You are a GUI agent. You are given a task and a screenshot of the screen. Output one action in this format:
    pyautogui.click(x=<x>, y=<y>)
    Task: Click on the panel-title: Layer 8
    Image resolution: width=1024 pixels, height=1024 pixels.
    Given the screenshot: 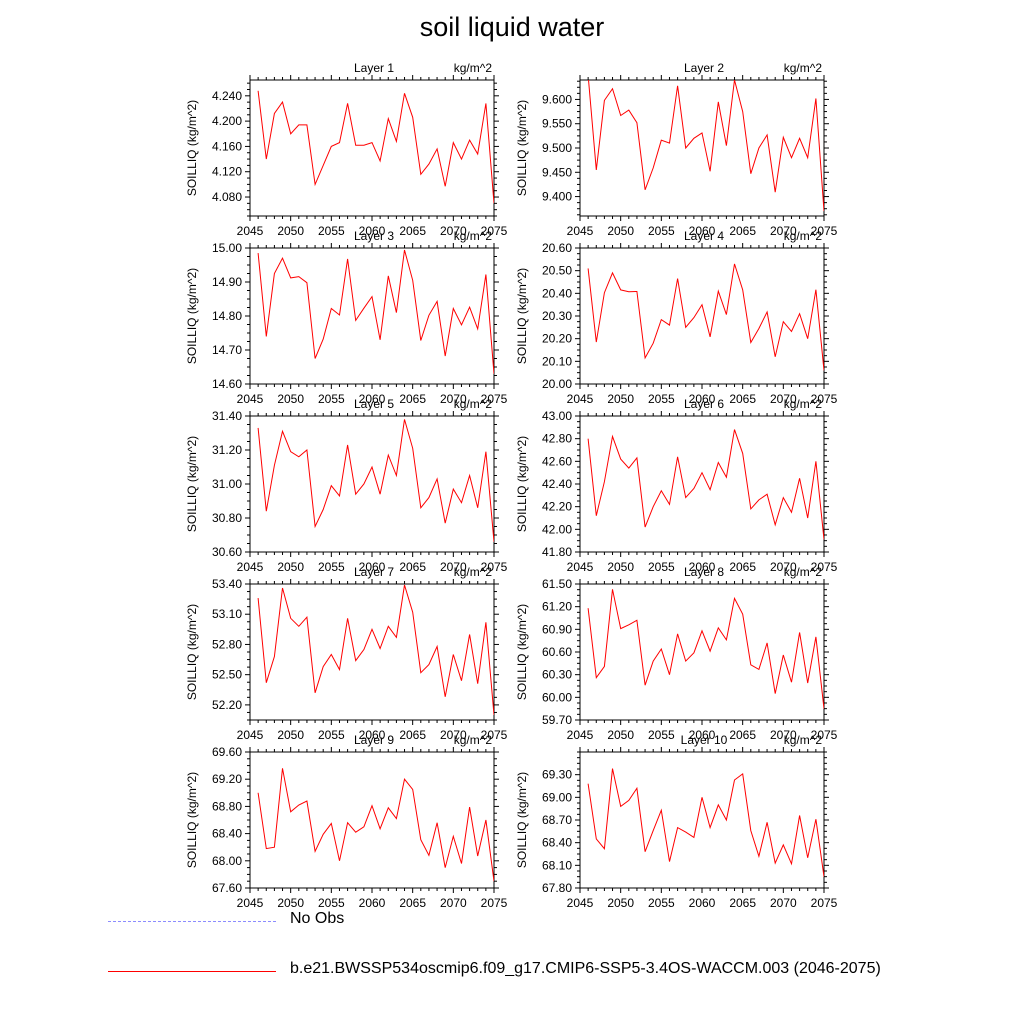 What is the action you would take?
    pyautogui.click(x=704, y=572)
    